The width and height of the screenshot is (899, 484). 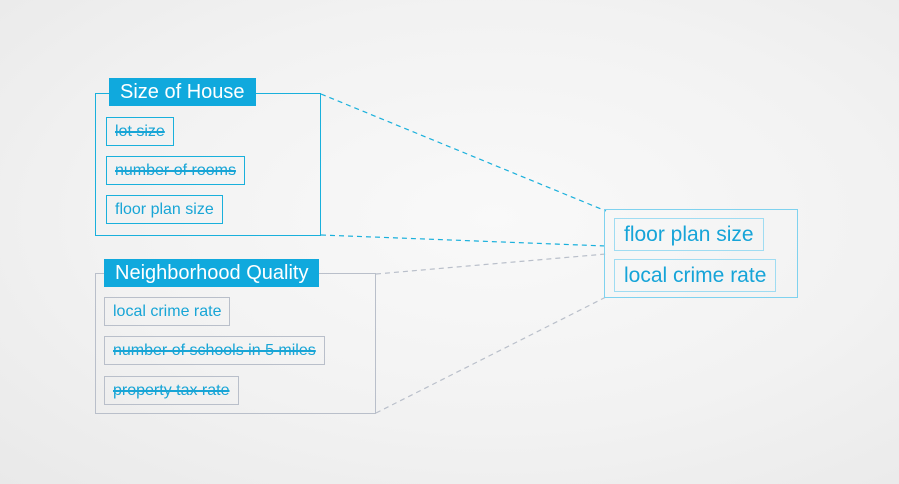 What do you see at coordinates (164, 209) in the screenshot?
I see `feature-floor-plan-size: floor plan size` at bounding box center [164, 209].